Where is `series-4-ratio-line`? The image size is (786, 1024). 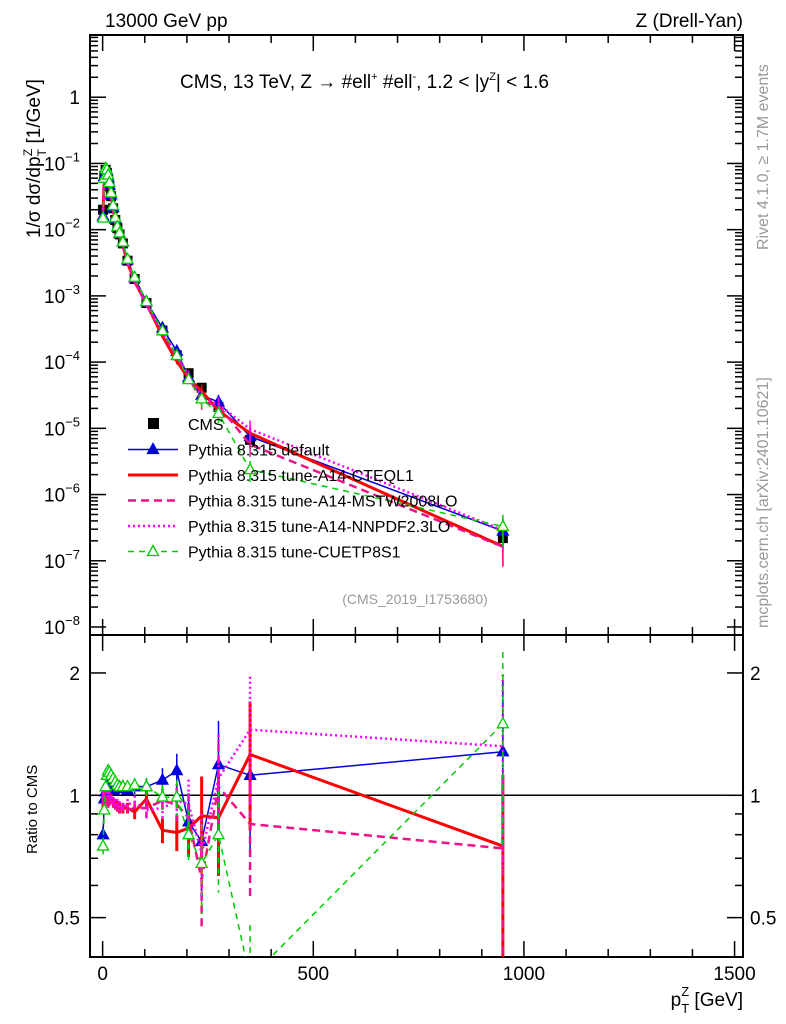 series-4-ratio-line is located at coordinates (303, 840).